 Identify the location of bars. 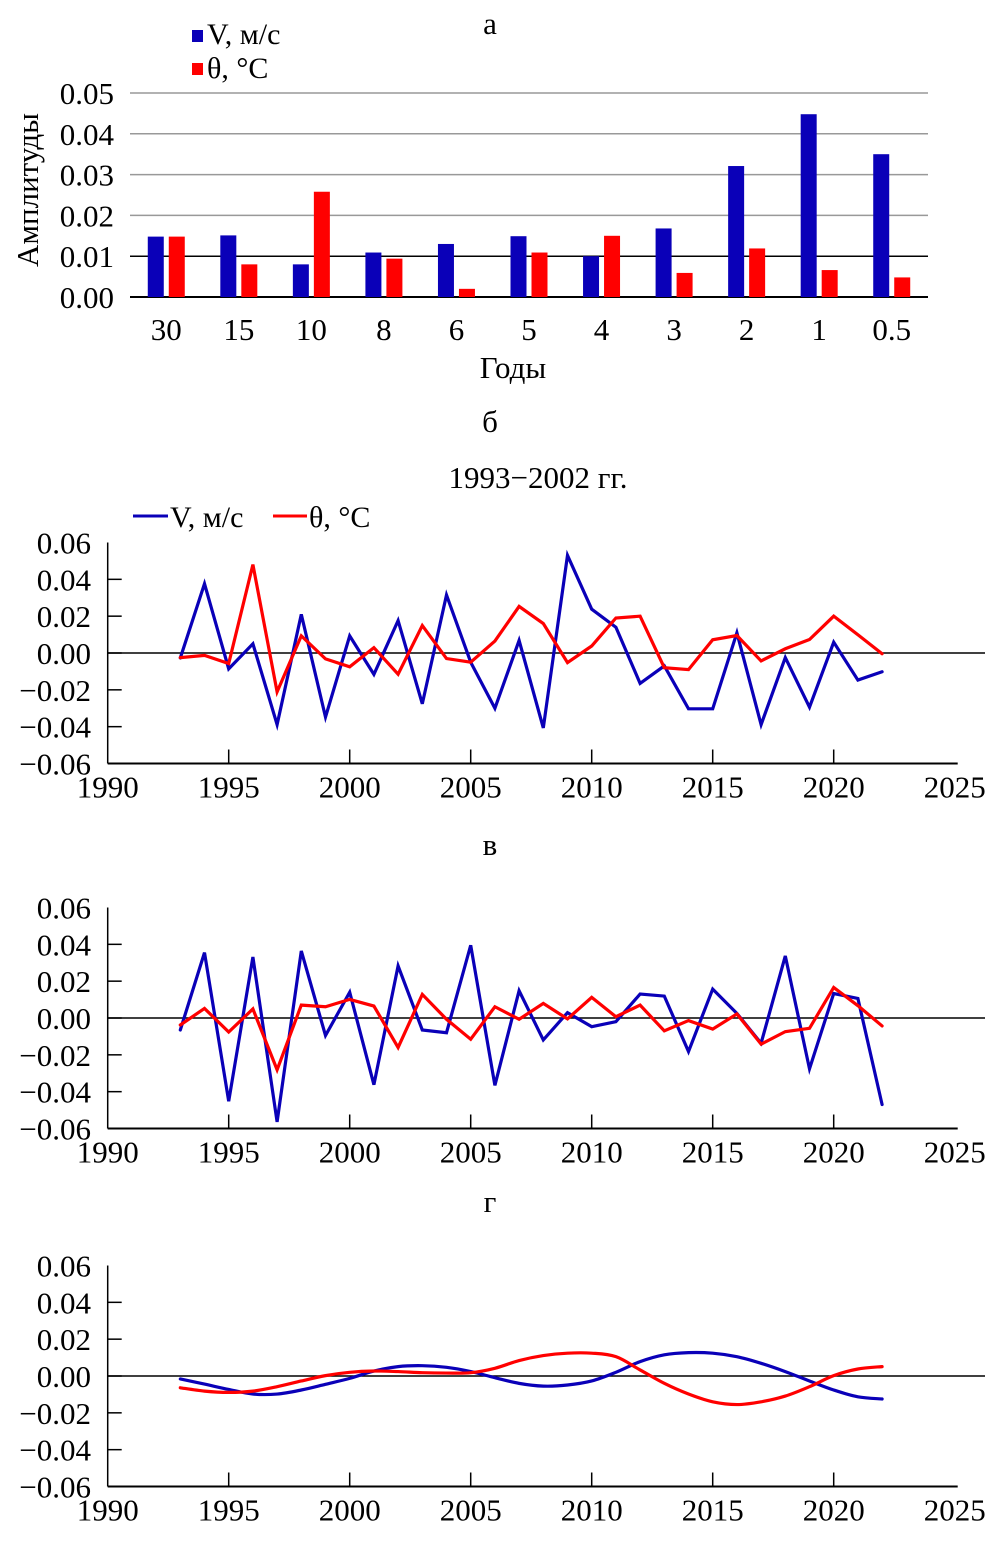
(529, 205).